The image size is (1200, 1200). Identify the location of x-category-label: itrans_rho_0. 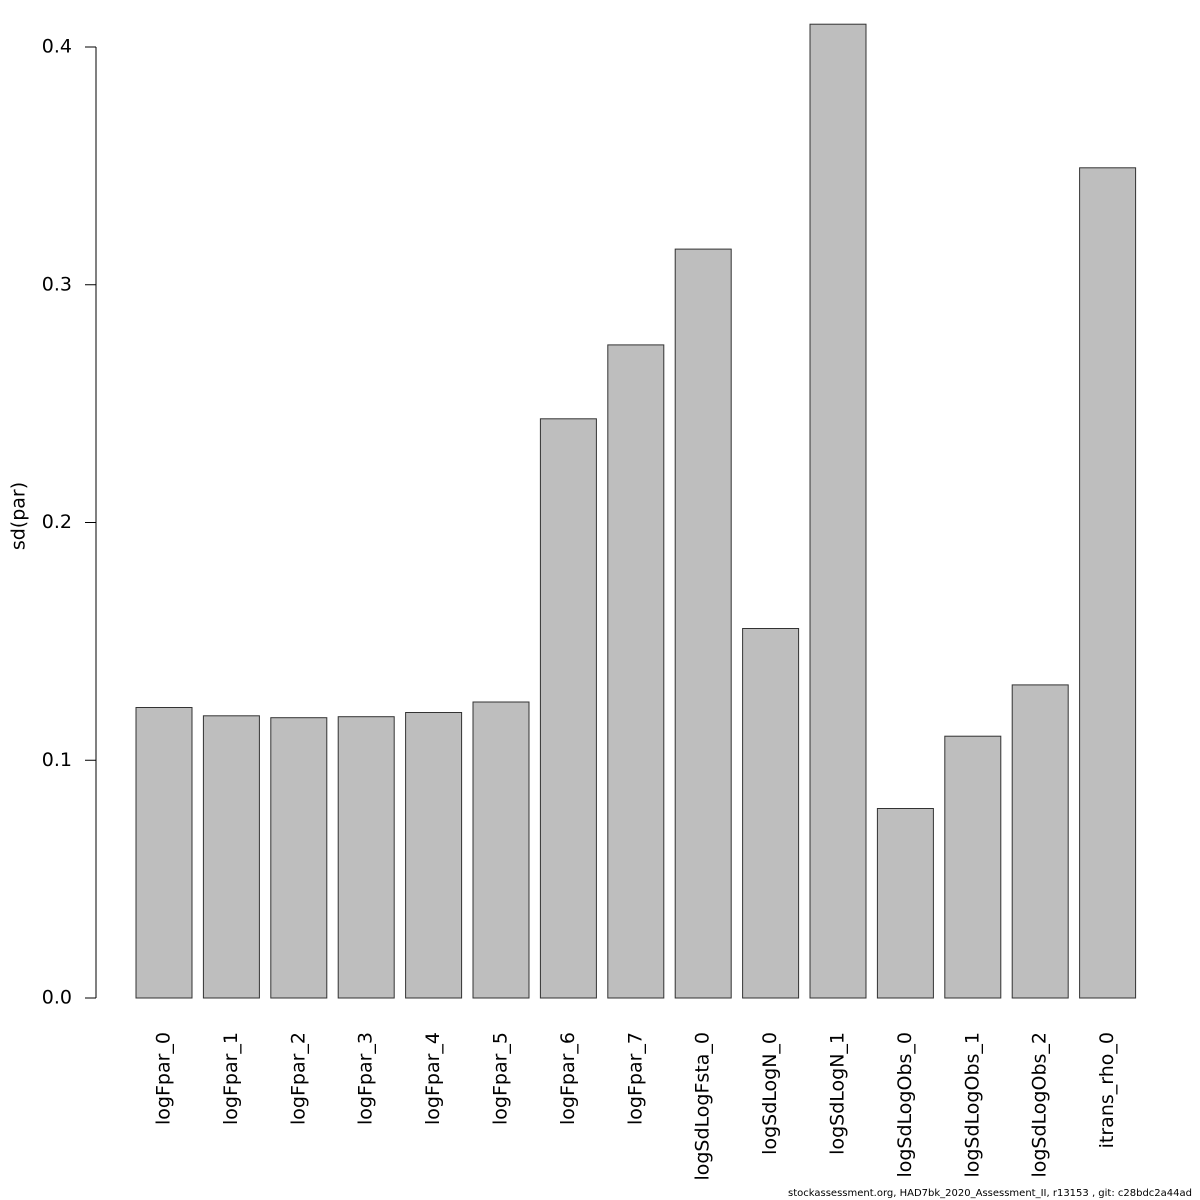
(1107, 1090).